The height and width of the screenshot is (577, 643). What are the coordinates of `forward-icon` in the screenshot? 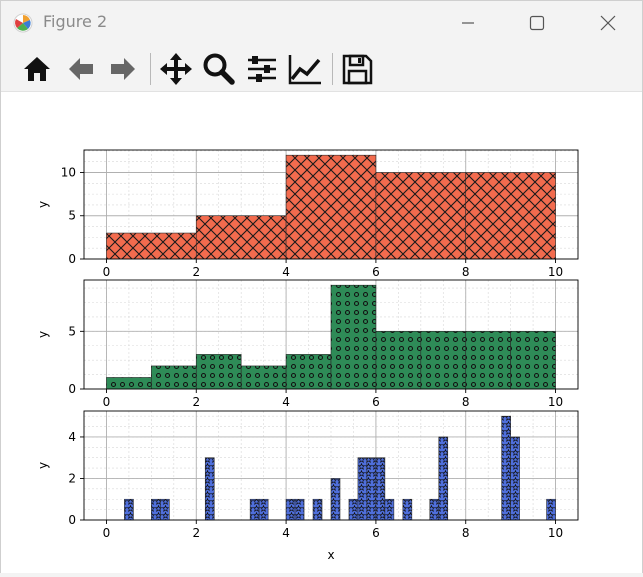 It's located at (123, 69).